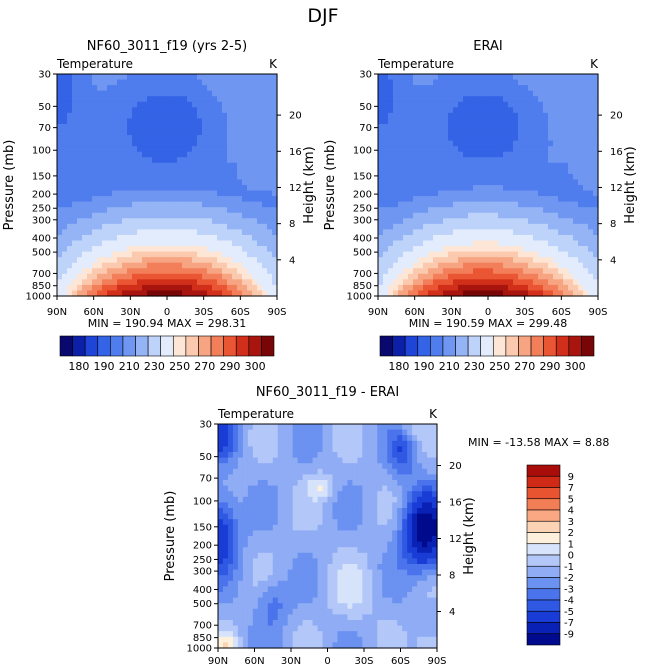 Image resolution: width=647 pixels, height=670 pixels. What do you see at coordinates (362, 286) in the screenshot?
I see `y-tick-label: 850` at bounding box center [362, 286].